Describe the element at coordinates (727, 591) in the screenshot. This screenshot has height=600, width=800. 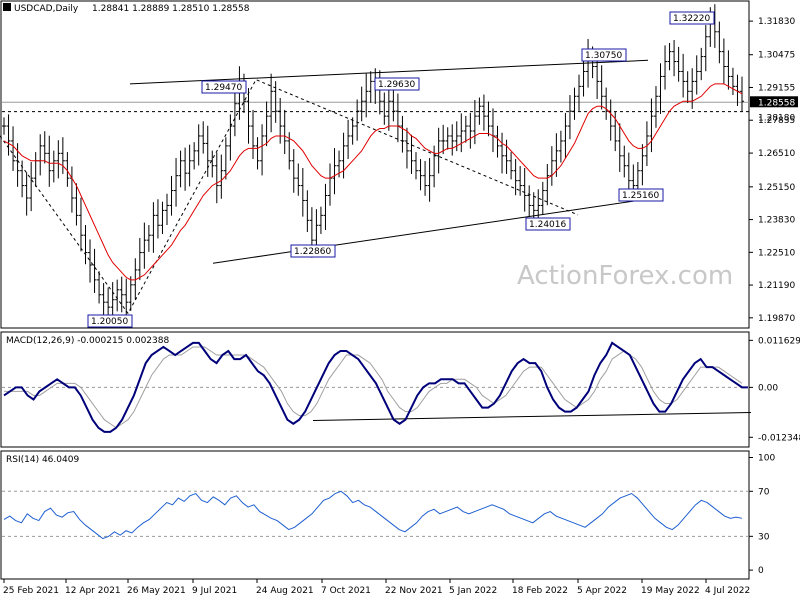
I see `x-tick-label: 4 Jul 2022` at that location.